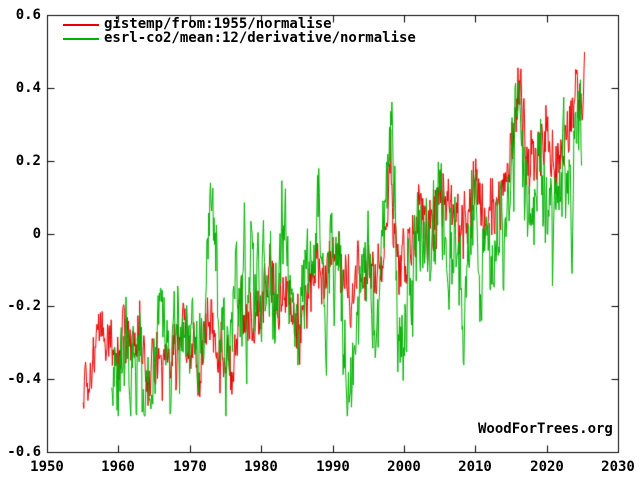  What do you see at coordinates (261, 467) in the screenshot?
I see `x-tick-label: 1980` at bounding box center [261, 467].